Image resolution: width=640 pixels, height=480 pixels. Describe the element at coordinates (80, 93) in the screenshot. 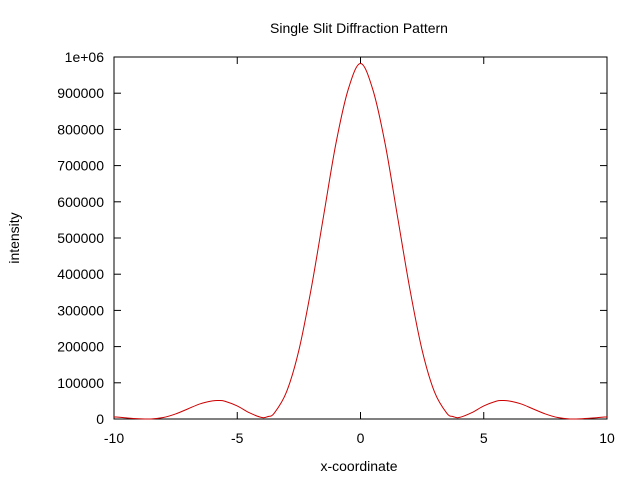

I see `y-tick-label: 900000` at that location.